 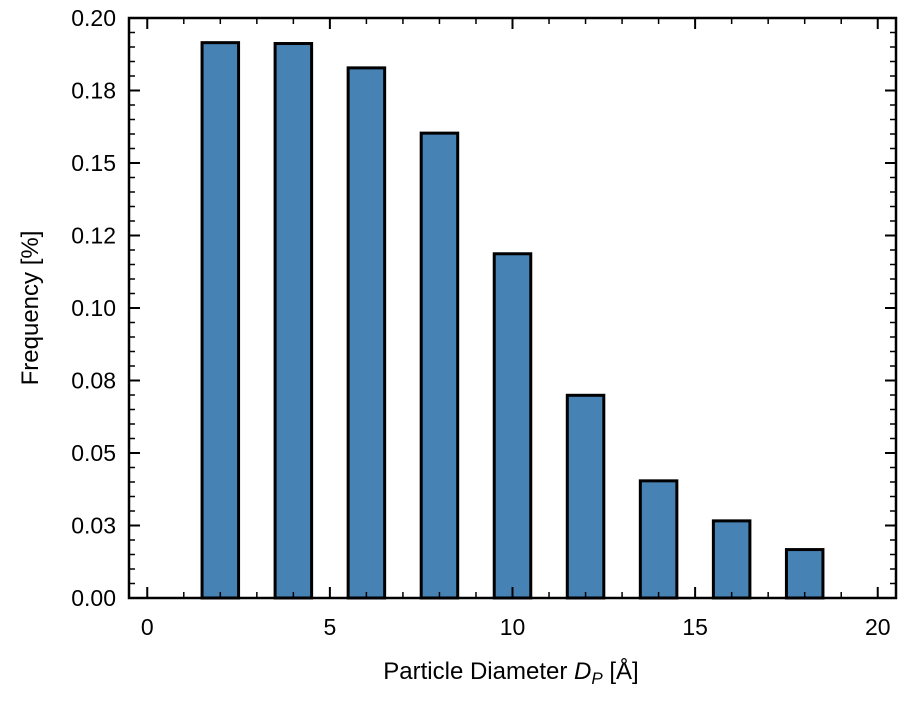 What do you see at coordinates (93, 598) in the screenshot?
I see `y-tick-label: 0.00` at bounding box center [93, 598].